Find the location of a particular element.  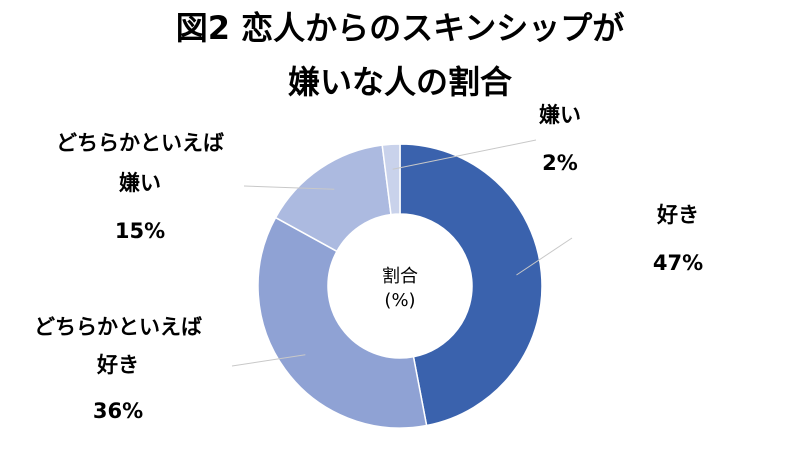

label-suki-name: 好き is located at coordinates (677, 215).